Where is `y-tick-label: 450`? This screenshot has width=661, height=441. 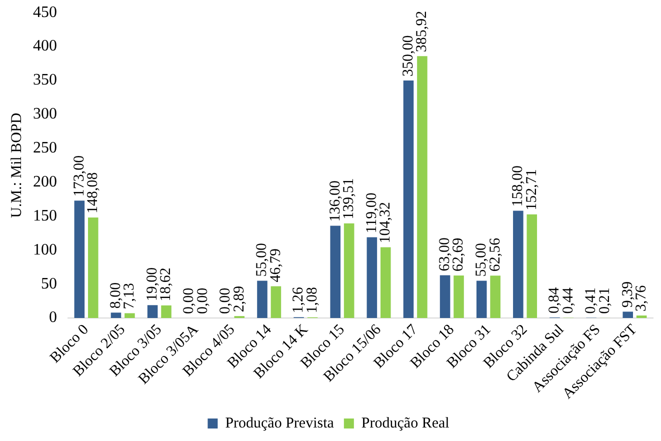
y-tick-label: 450 is located at coordinates (45, 12).